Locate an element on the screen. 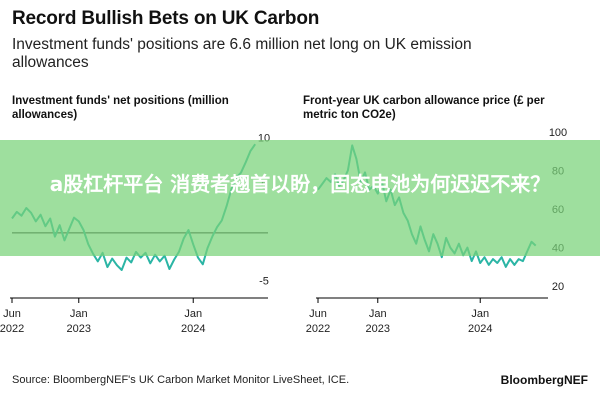  left-x-tick-label: 2023 is located at coordinates (79, 329).